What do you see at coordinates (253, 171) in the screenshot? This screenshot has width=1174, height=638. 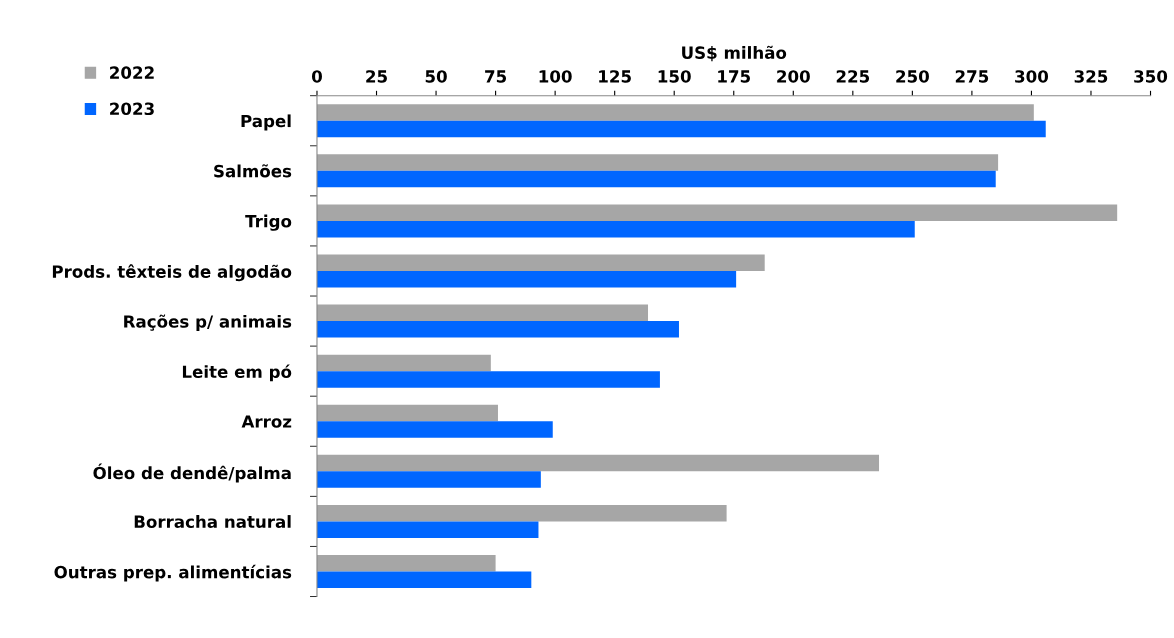 I see `y-tick-label: Salmões` at bounding box center [253, 171].